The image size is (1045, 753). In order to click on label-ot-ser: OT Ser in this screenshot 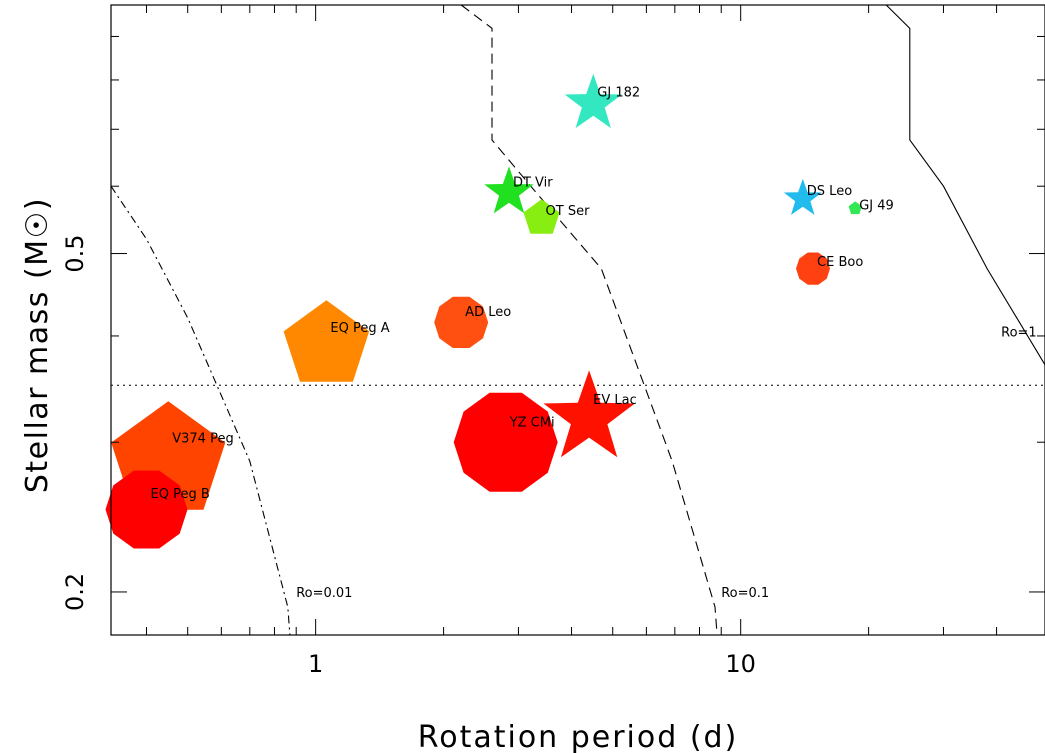, I will do `click(568, 211)`.